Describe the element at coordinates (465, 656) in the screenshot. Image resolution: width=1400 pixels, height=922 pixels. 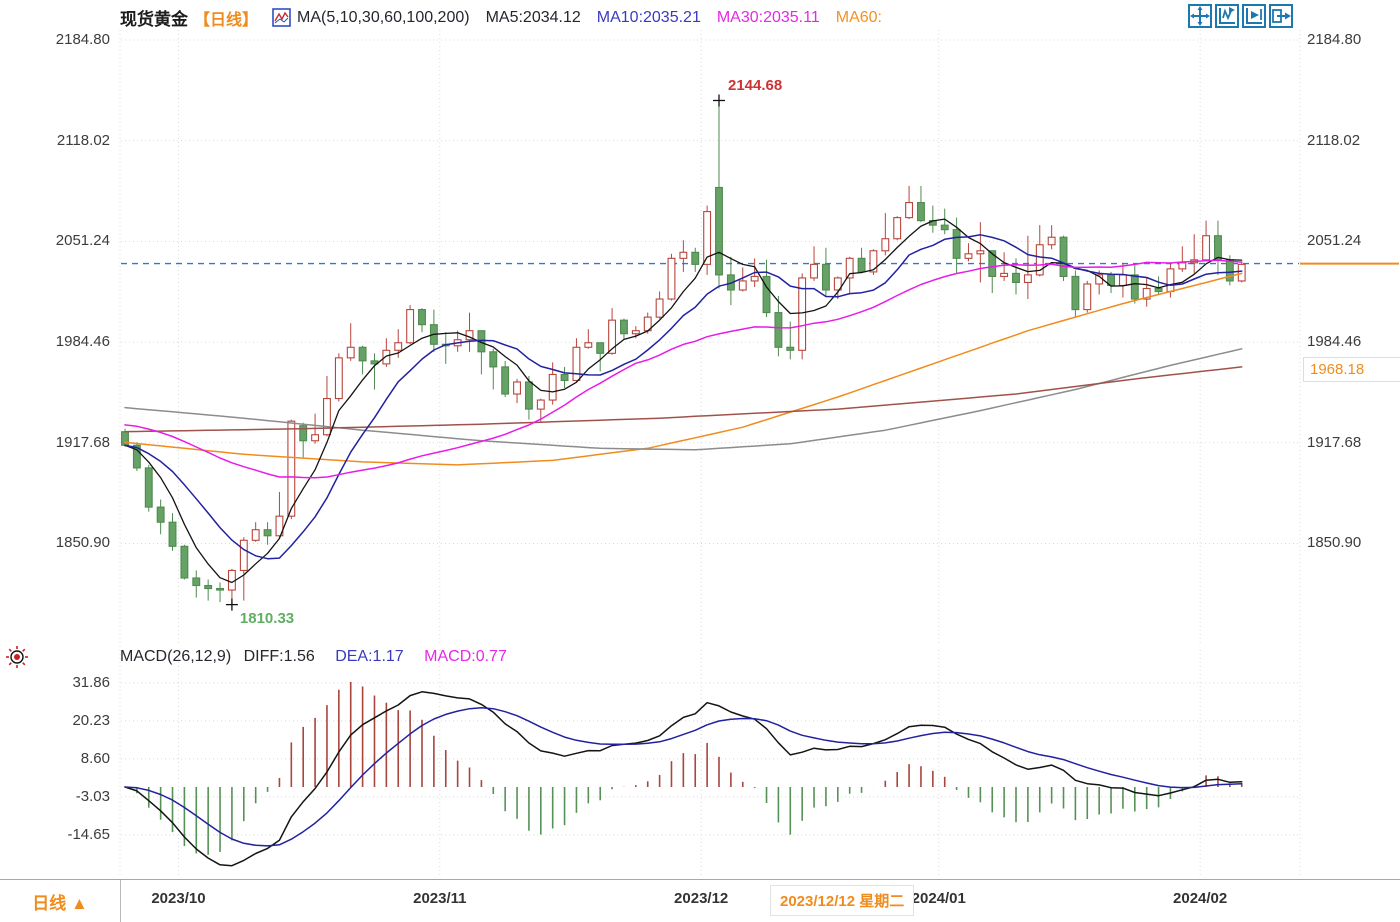
I see `macd-macd-value: MACD:0.77` at that location.